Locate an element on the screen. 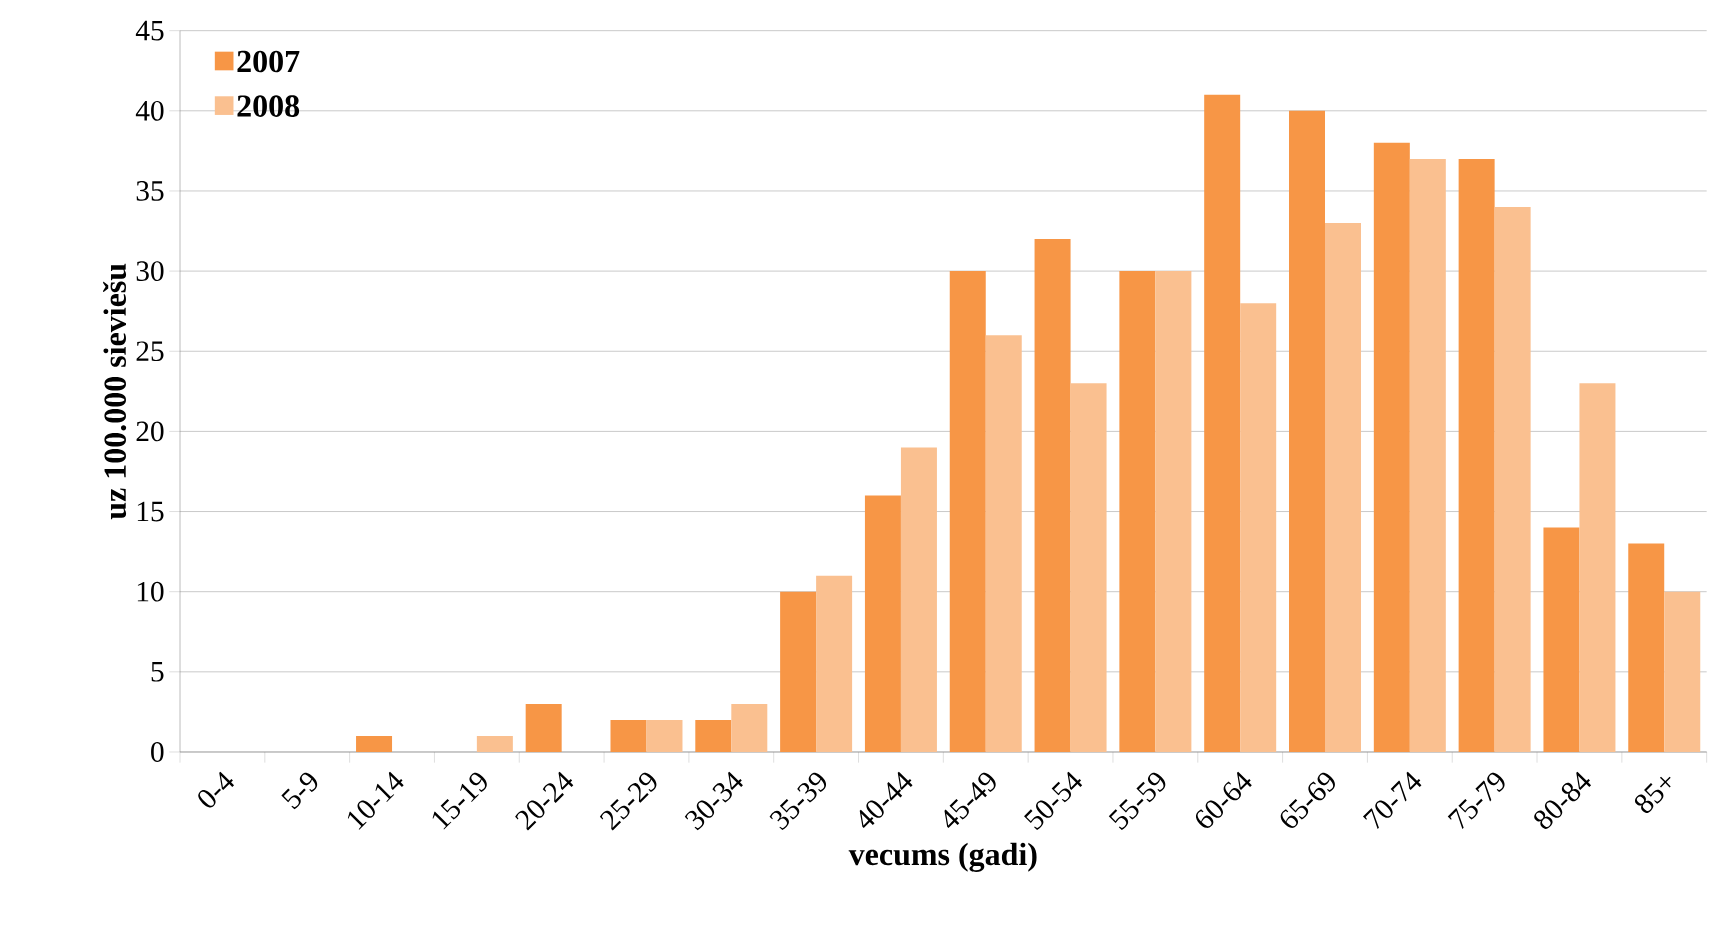 The image size is (1714, 952). legend-label: 2008 is located at coordinates (268, 106).